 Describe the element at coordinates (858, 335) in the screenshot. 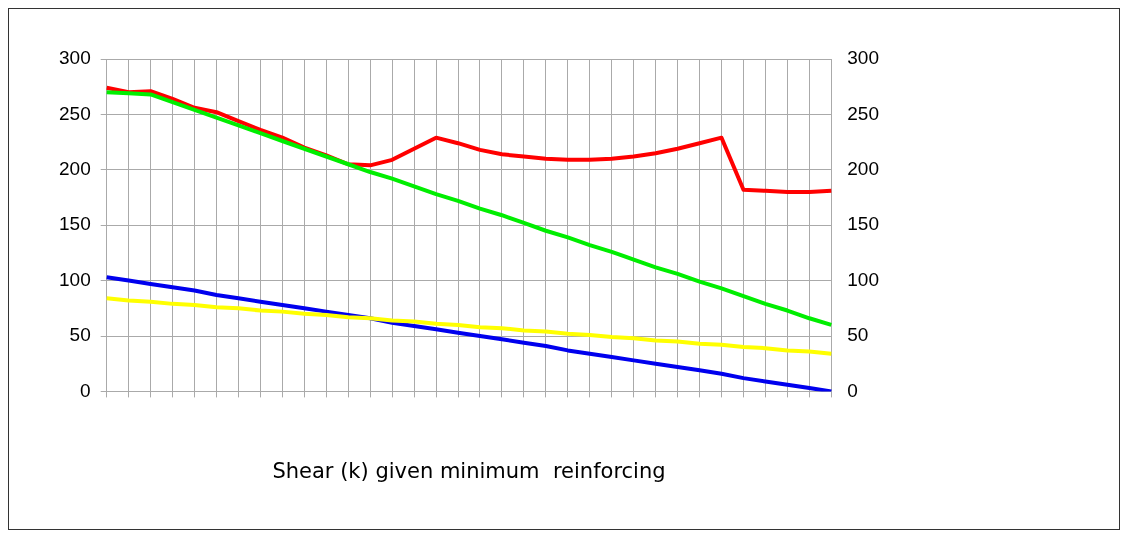

I see `y2-tick-label: 50` at that location.